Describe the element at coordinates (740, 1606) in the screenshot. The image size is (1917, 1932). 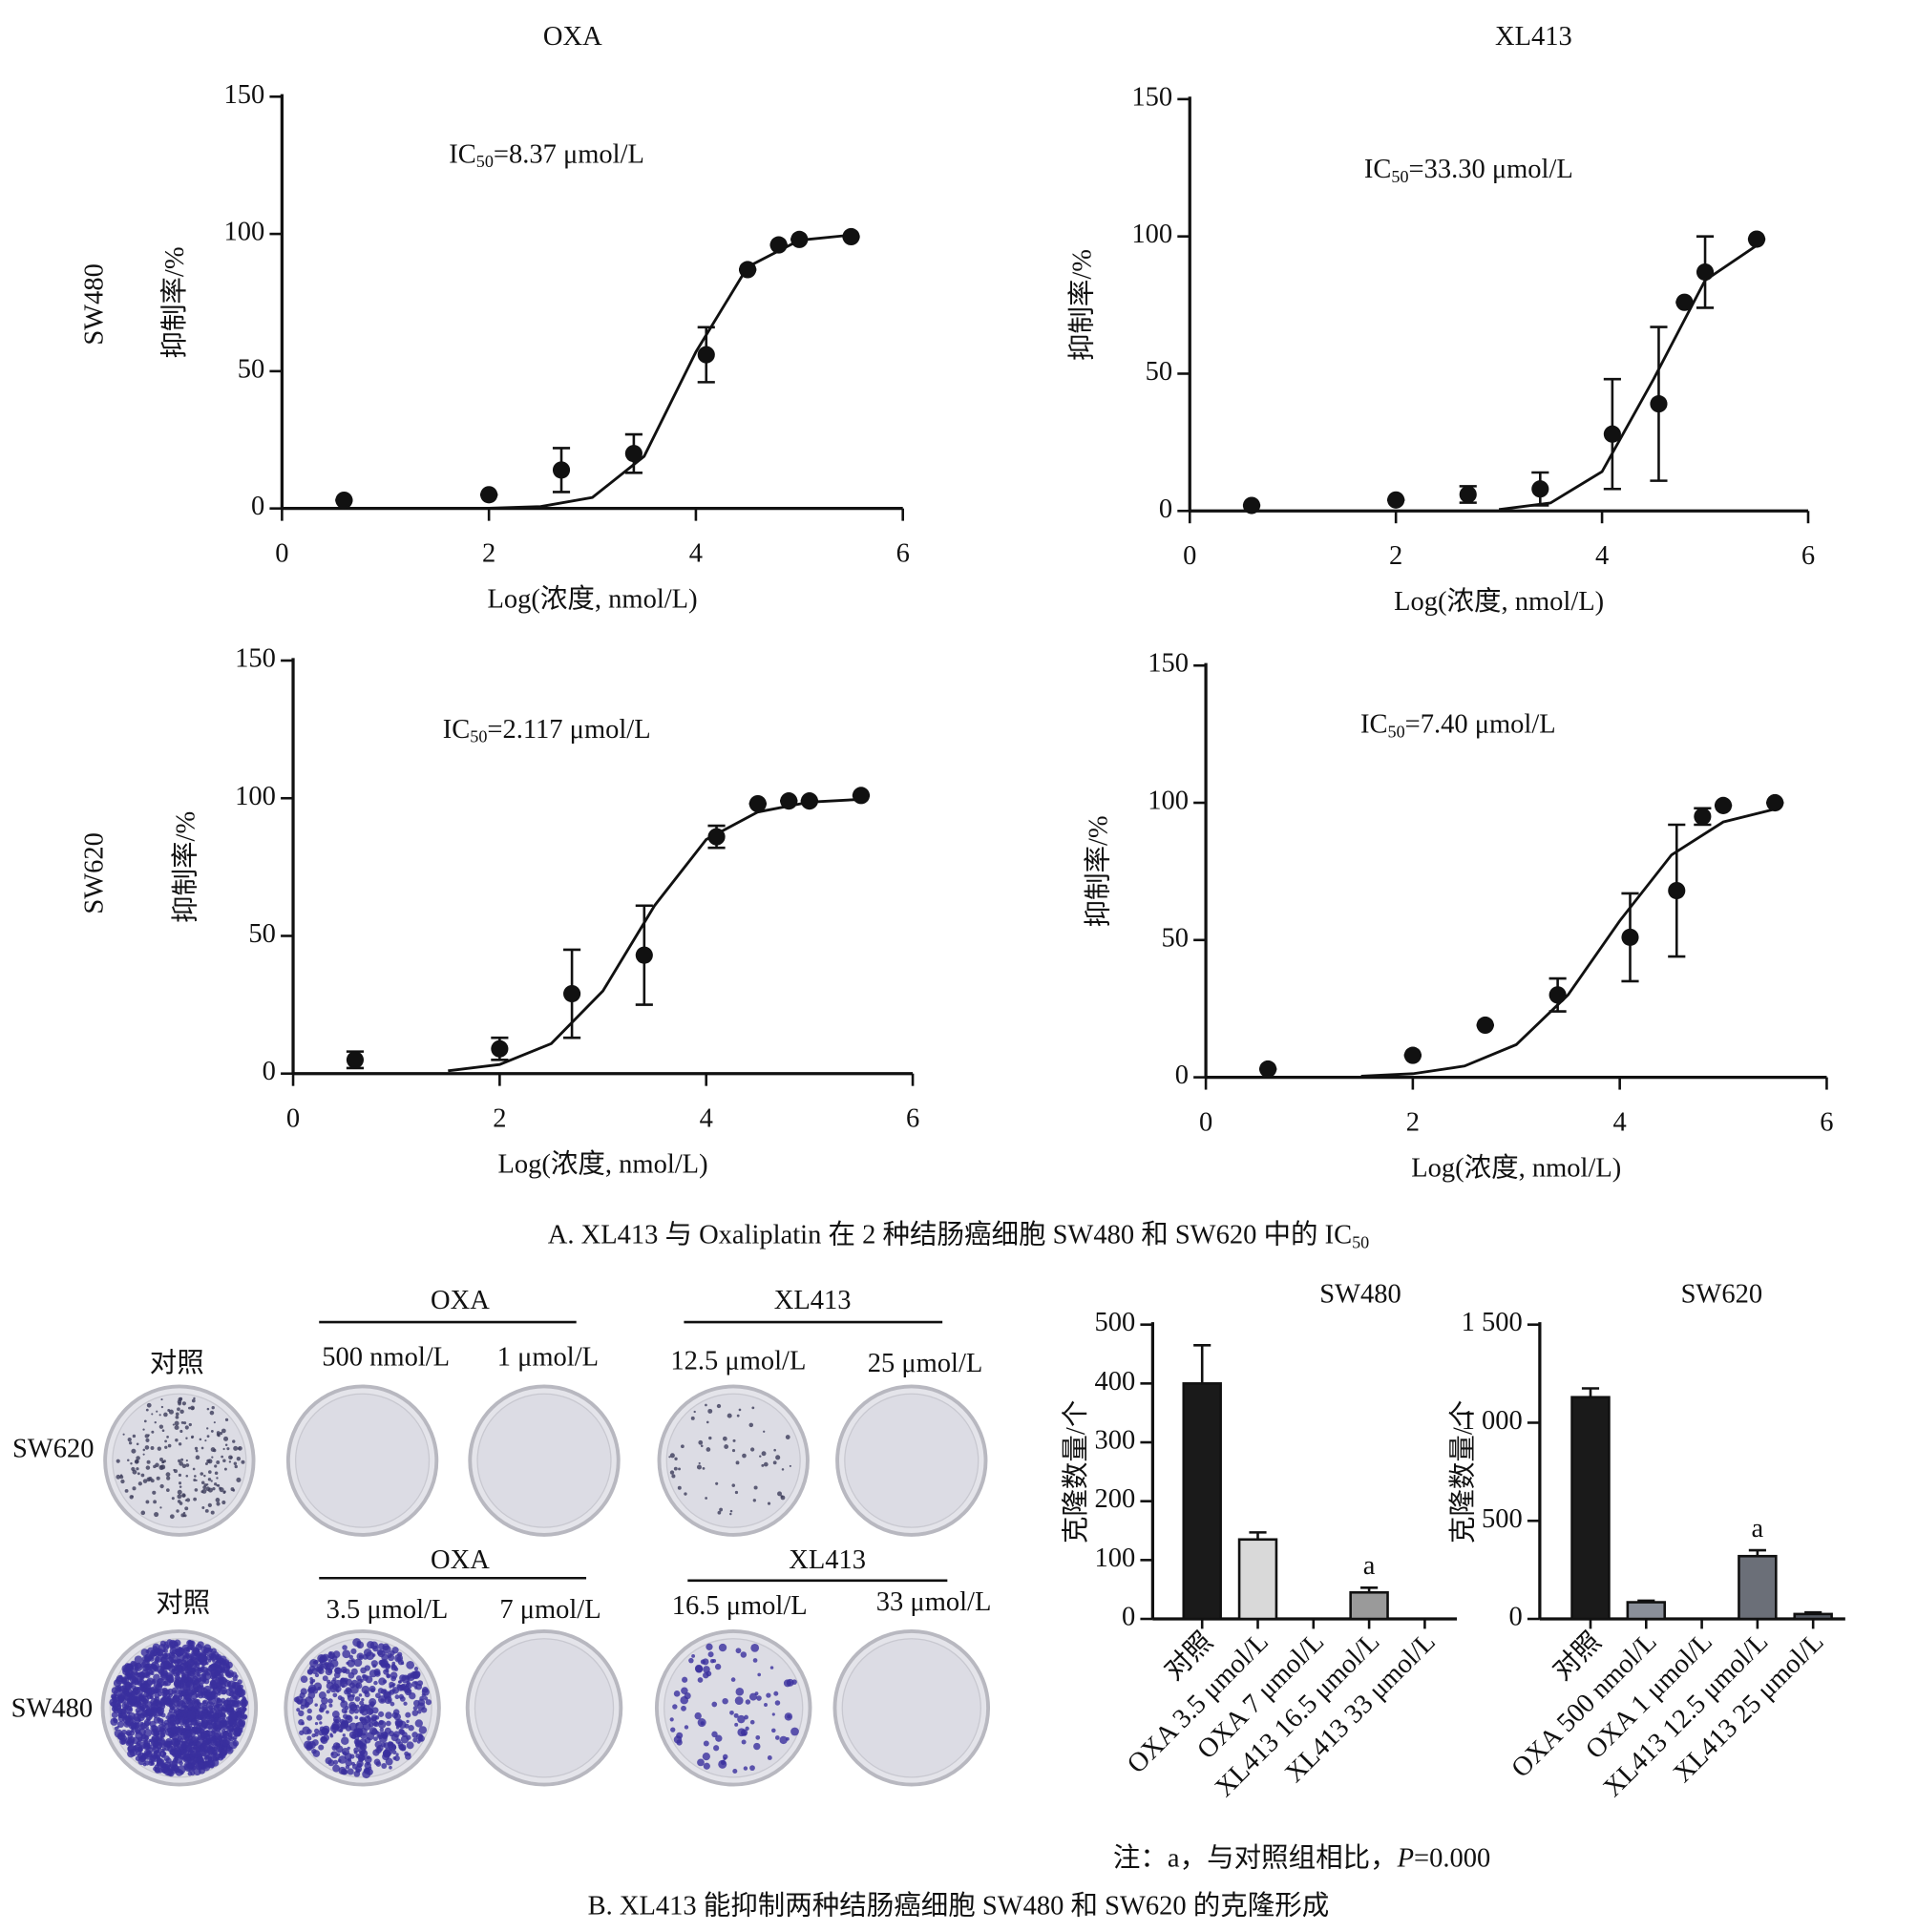
I see `dose-label: 16.5 μmol/L` at that location.